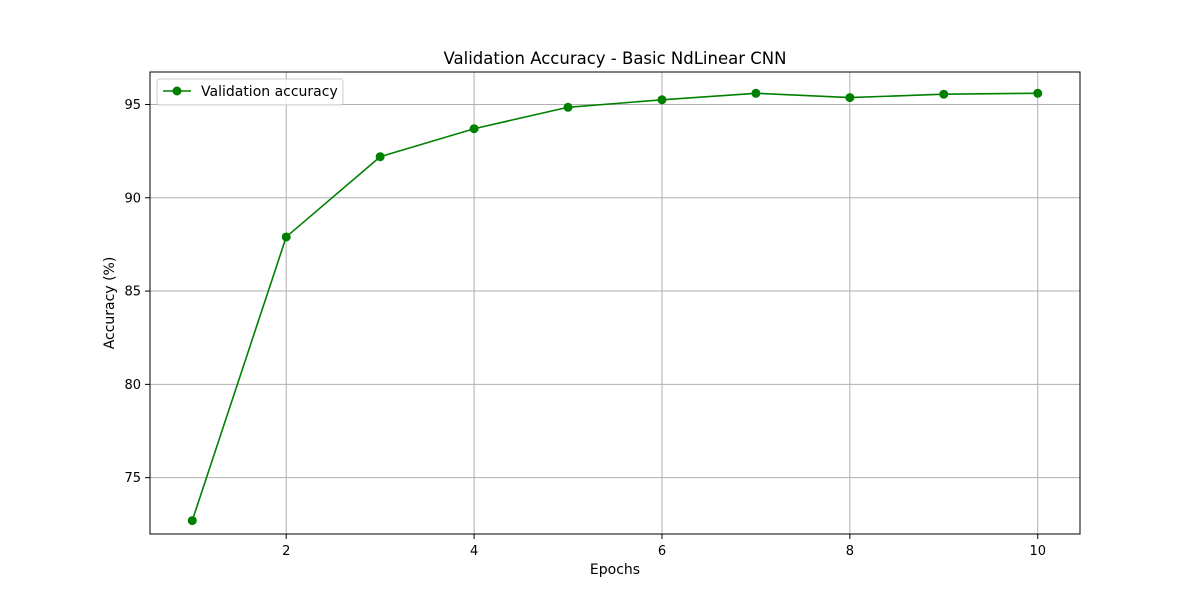  I want to click on legend: Validation accuracy, so click(250, 92).